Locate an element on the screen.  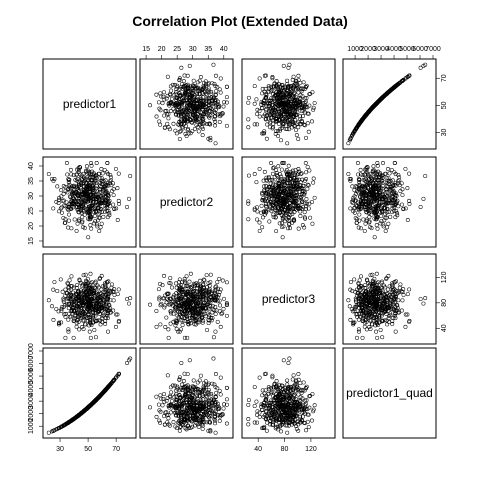
diagonal-label-predictor2: predictor2 is located at coordinates (187, 202).